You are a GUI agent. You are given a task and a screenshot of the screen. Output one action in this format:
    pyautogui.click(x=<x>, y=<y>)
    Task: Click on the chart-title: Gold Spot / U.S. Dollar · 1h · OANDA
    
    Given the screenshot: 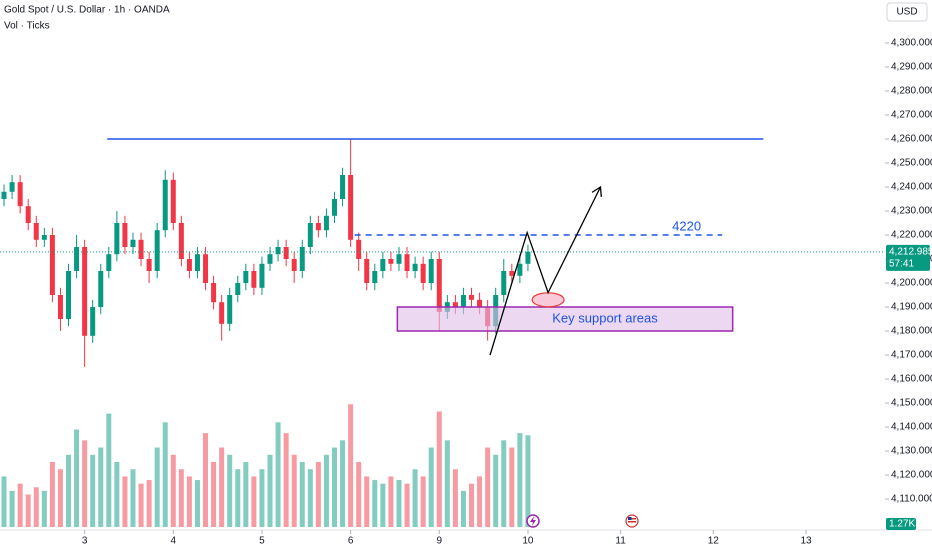 What is the action you would take?
    pyautogui.click(x=87, y=10)
    